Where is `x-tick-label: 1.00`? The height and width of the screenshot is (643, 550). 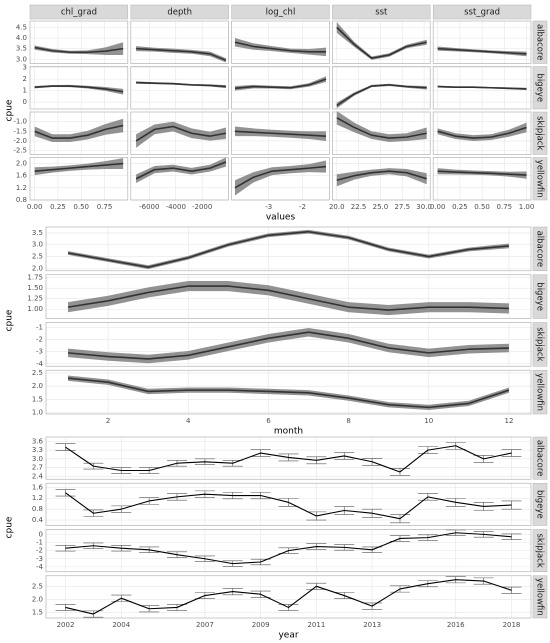 x-tick-label: 1.00 is located at coordinates (527, 207).